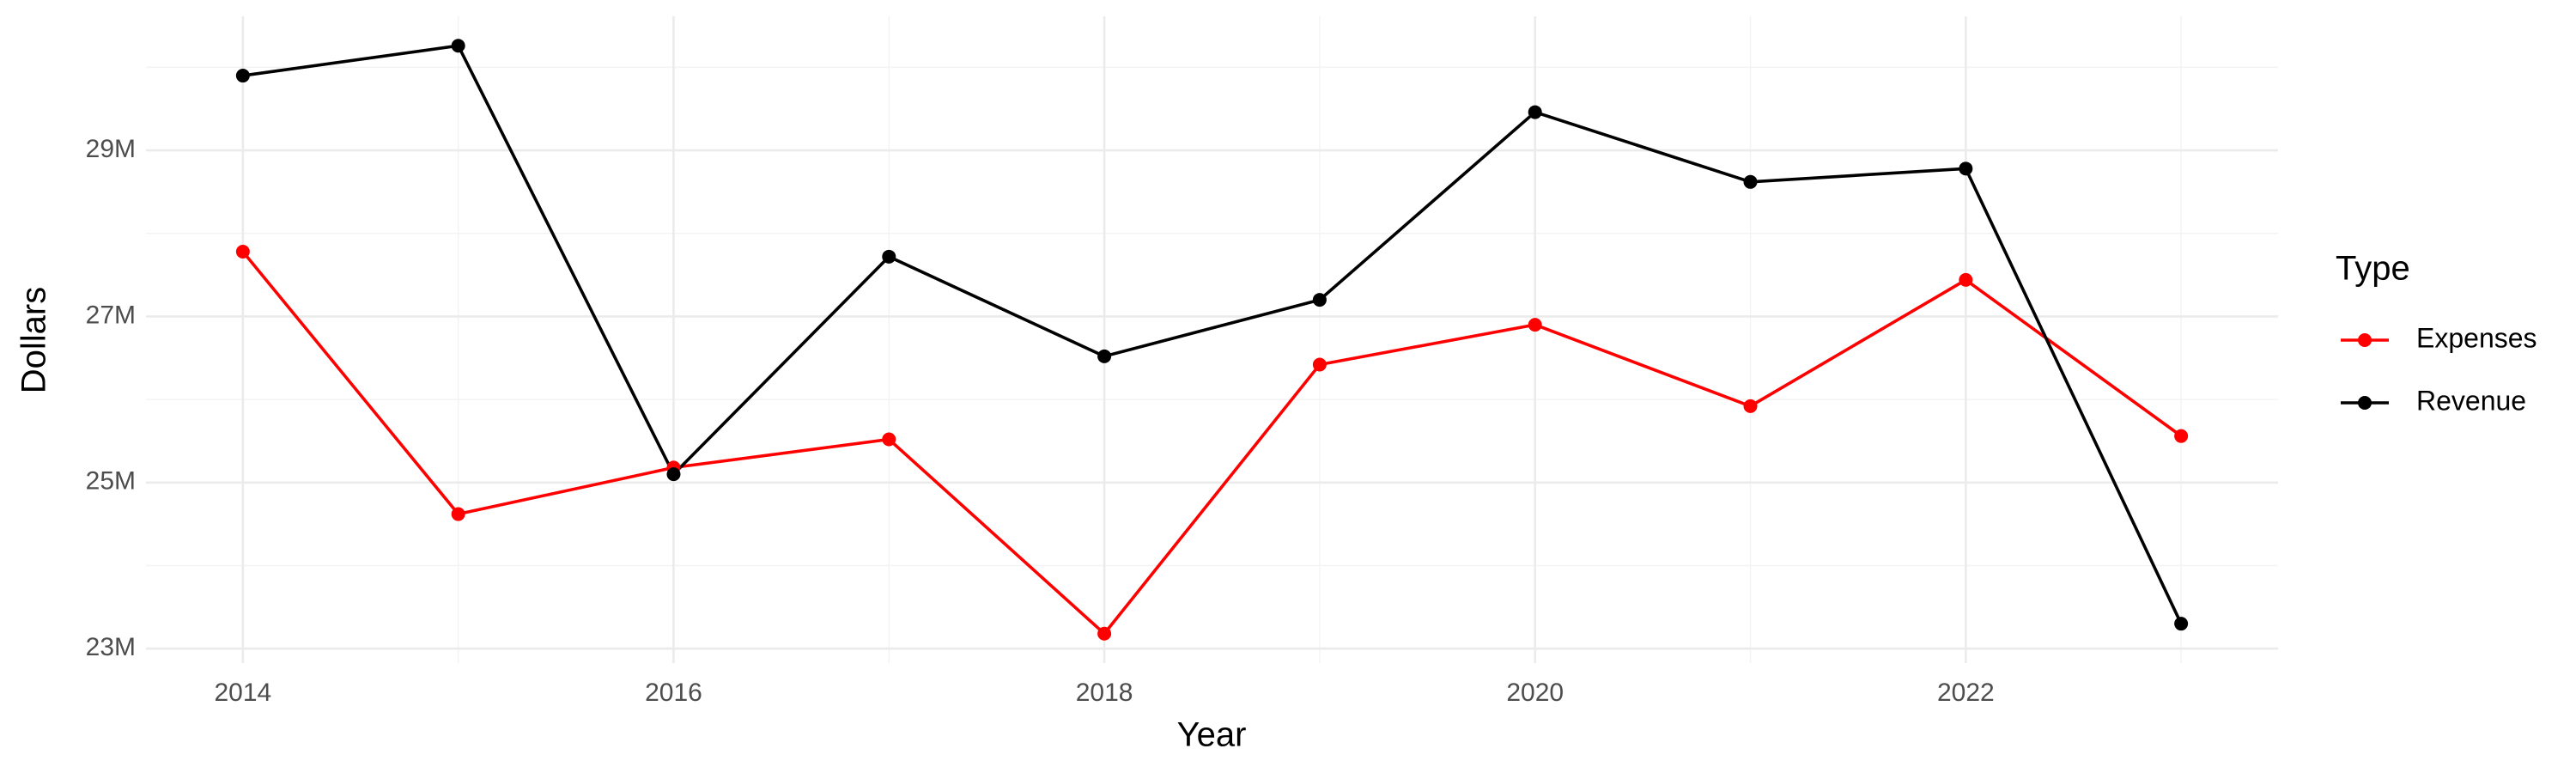 This screenshot has height=773, width=2576. What do you see at coordinates (1104, 693) in the screenshot?
I see `x-tick-label: 2018` at bounding box center [1104, 693].